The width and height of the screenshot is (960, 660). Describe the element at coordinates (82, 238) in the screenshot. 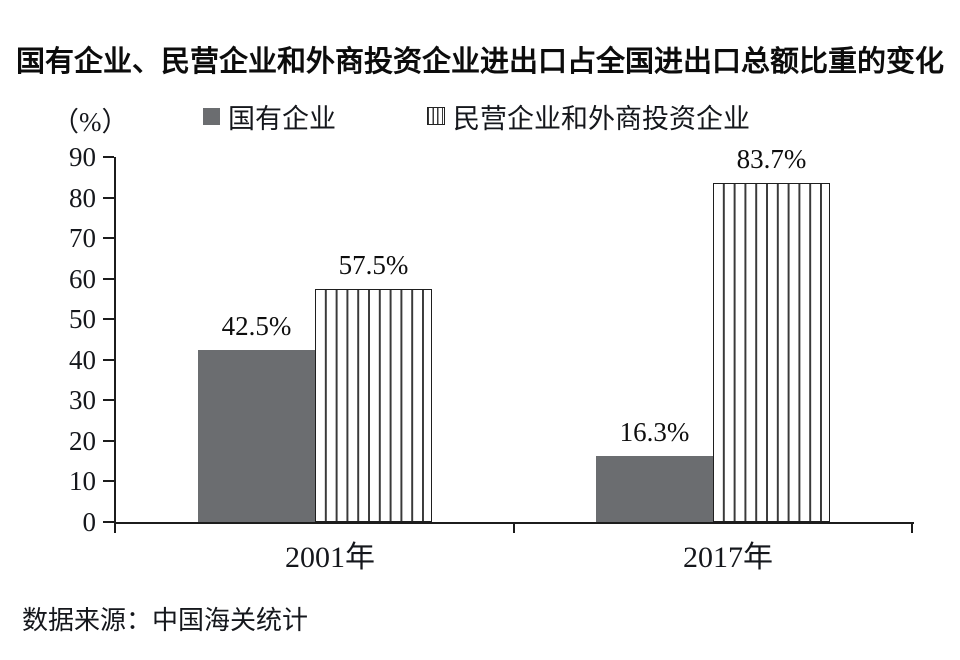

I see `y-tick-label: 70` at that location.